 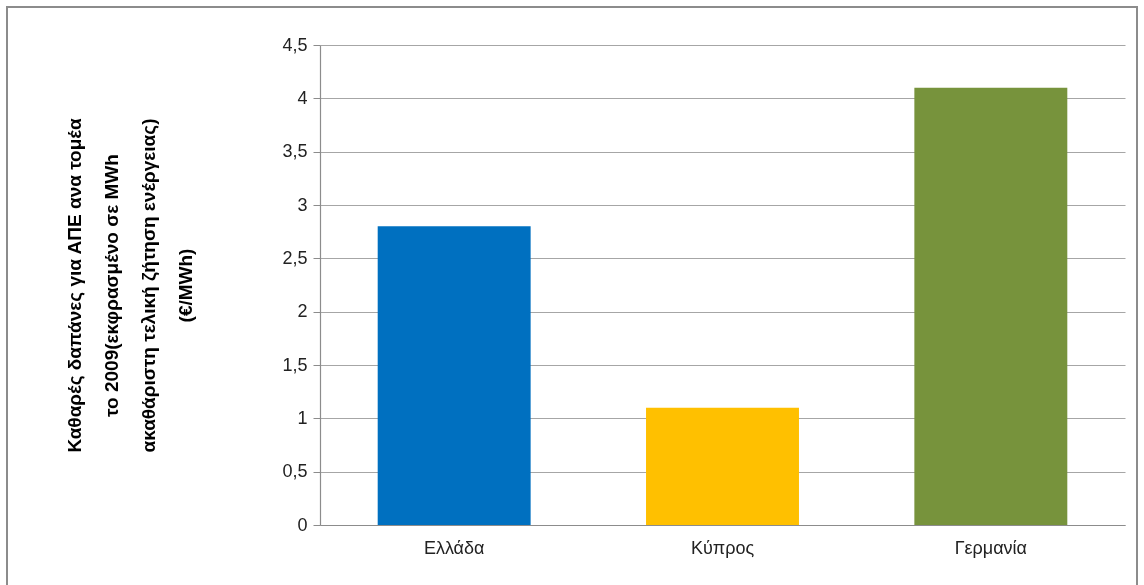 I want to click on y-axis-title: Καθαρές δαπάνες για ΑΠΕ ανα τομέα το 2009(εκφρασμένο σε MWh ακαθάριστη τελική ζήτηση ενέργειας) (€/MWh), so click(x=130, y=285).